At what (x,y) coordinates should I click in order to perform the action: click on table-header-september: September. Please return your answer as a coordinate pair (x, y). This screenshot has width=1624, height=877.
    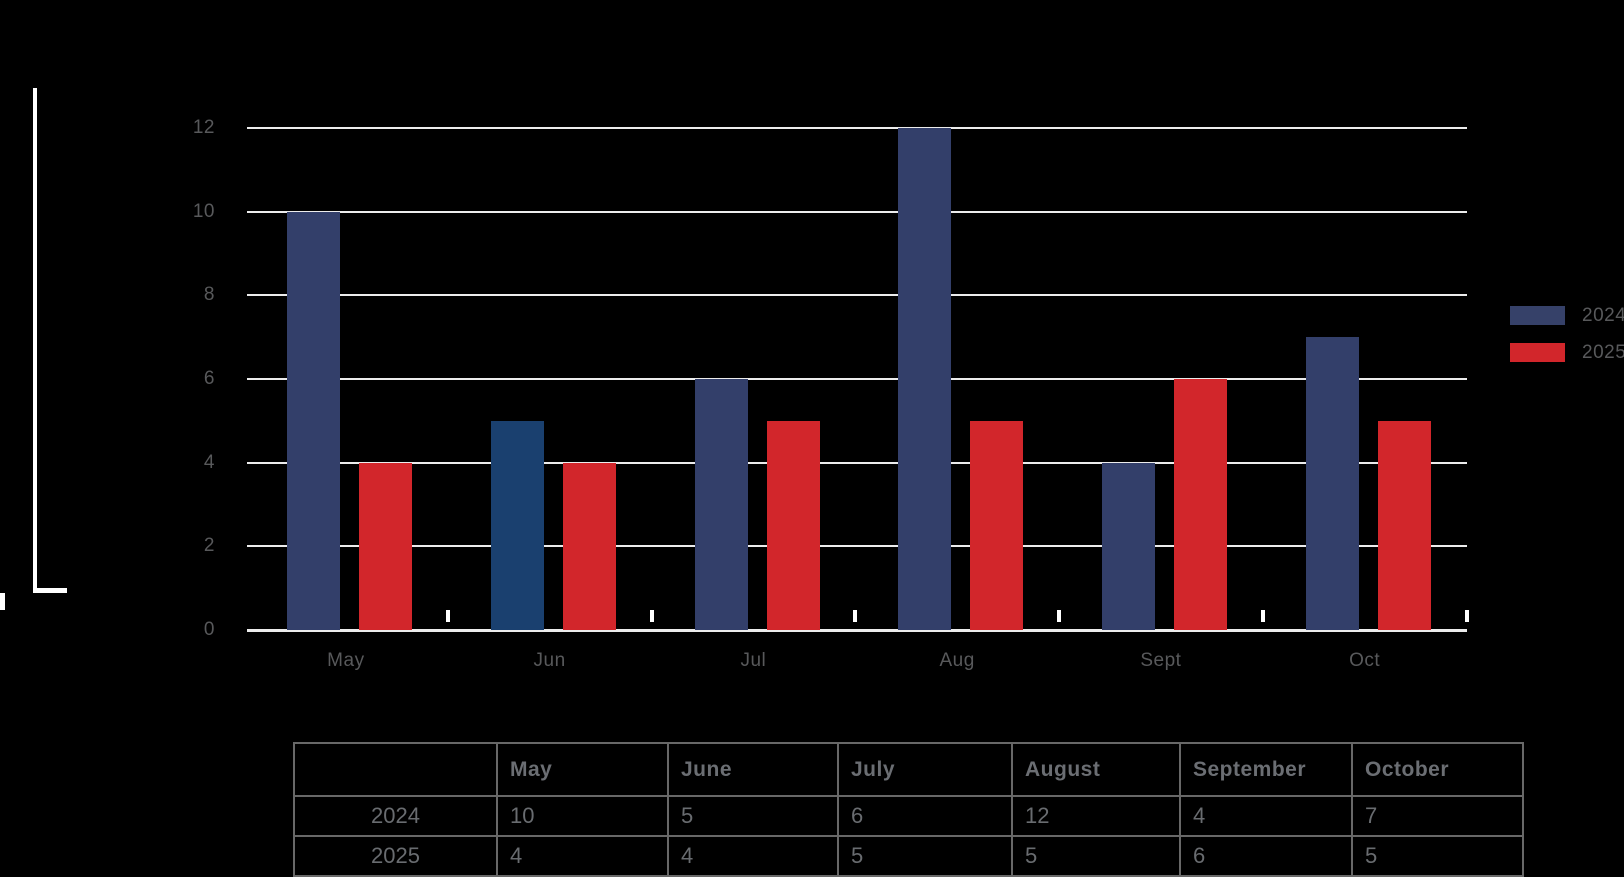
    Looking at the image, I should click on (1266, 769).